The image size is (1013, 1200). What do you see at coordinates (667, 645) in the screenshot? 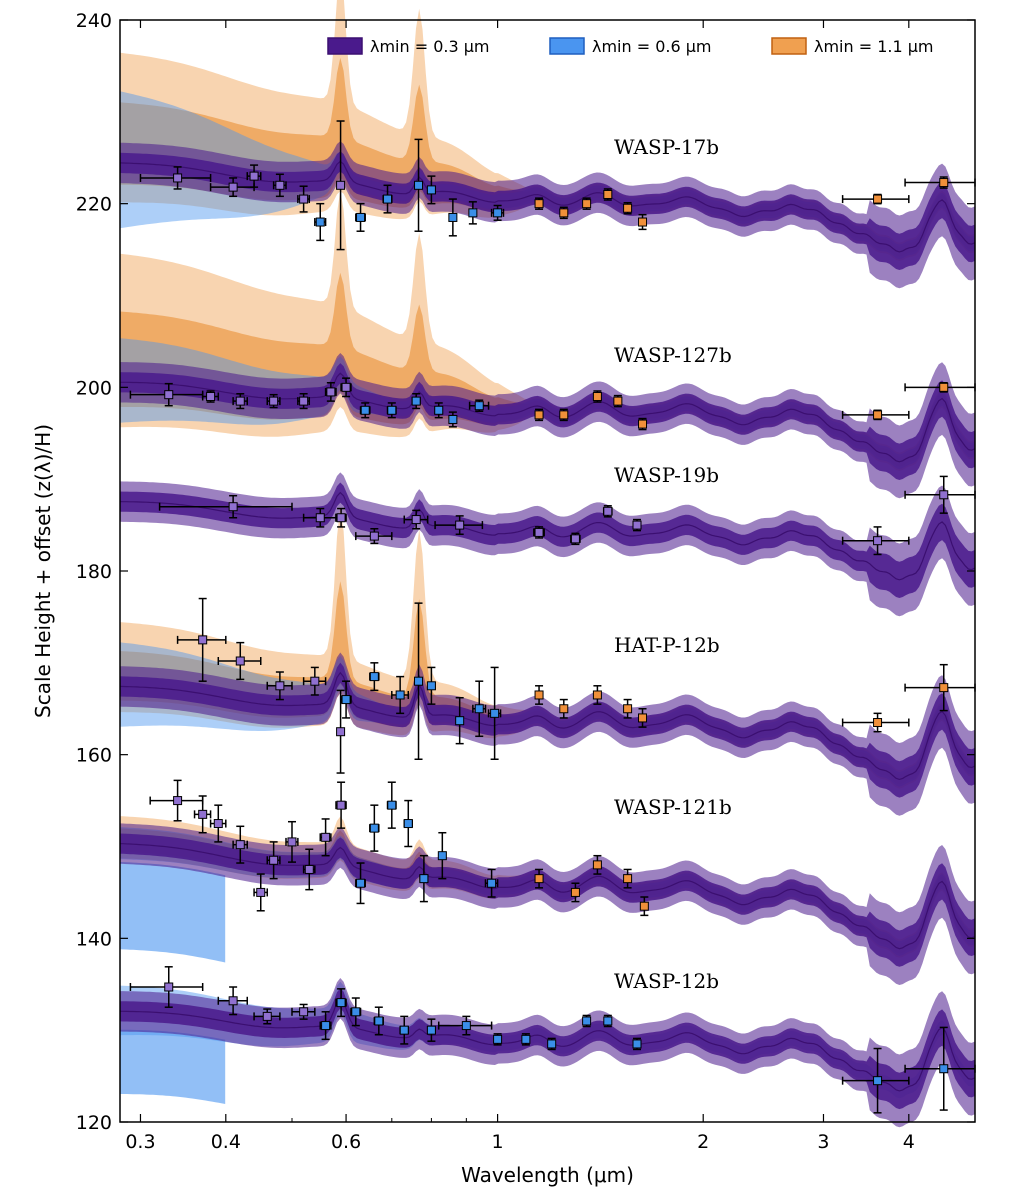
I see `planet-label: HAT-P-12b` at bounding box center [667, 645].